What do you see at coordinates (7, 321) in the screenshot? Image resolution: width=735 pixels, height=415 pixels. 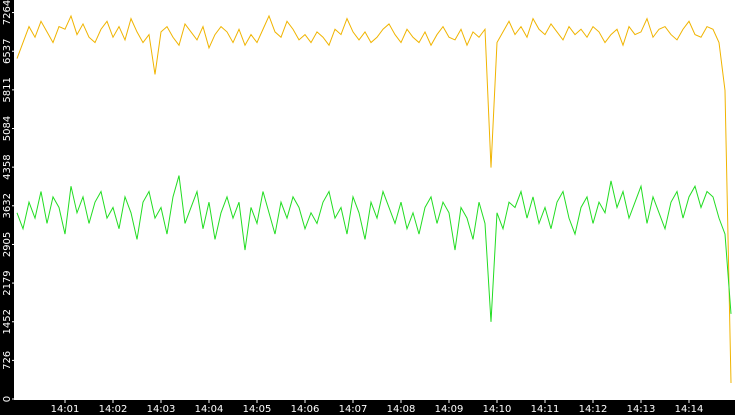 I see `y-tick-label: 1452` at bounding box center [7, 321].